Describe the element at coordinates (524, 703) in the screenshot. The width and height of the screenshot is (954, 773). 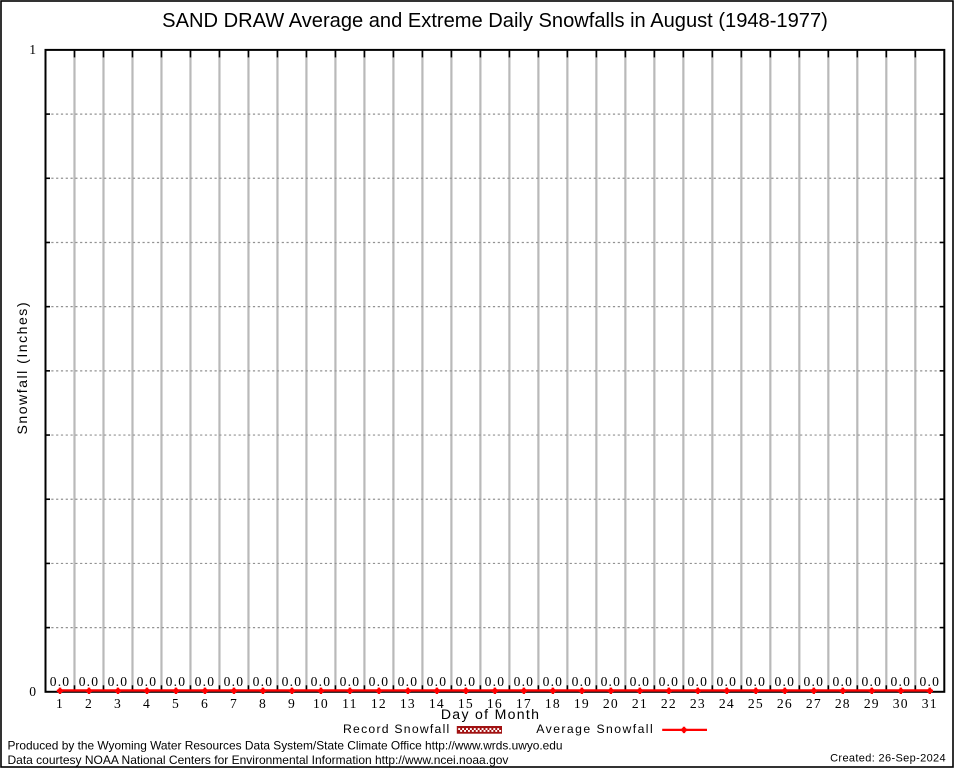
I see `svg-text: 17` at that location.